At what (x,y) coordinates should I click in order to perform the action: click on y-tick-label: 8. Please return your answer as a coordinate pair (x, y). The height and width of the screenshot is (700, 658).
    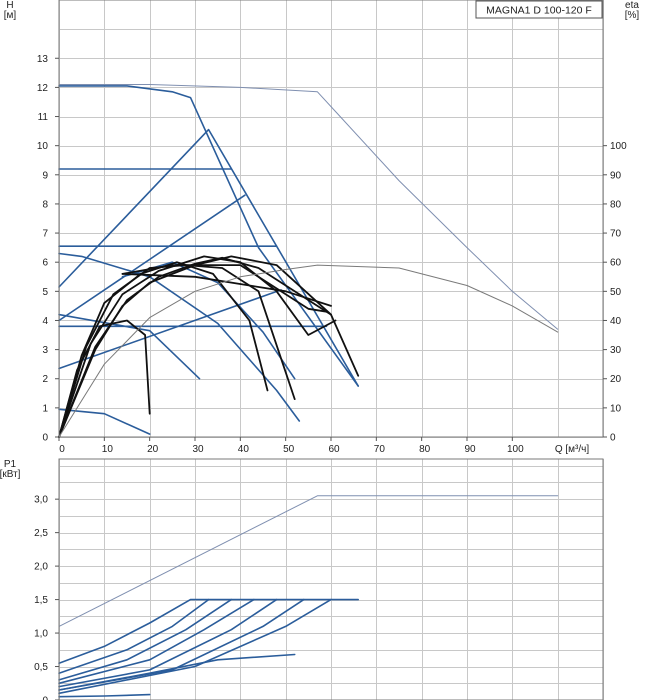
    Looking at the image, I should click on (45, 204).